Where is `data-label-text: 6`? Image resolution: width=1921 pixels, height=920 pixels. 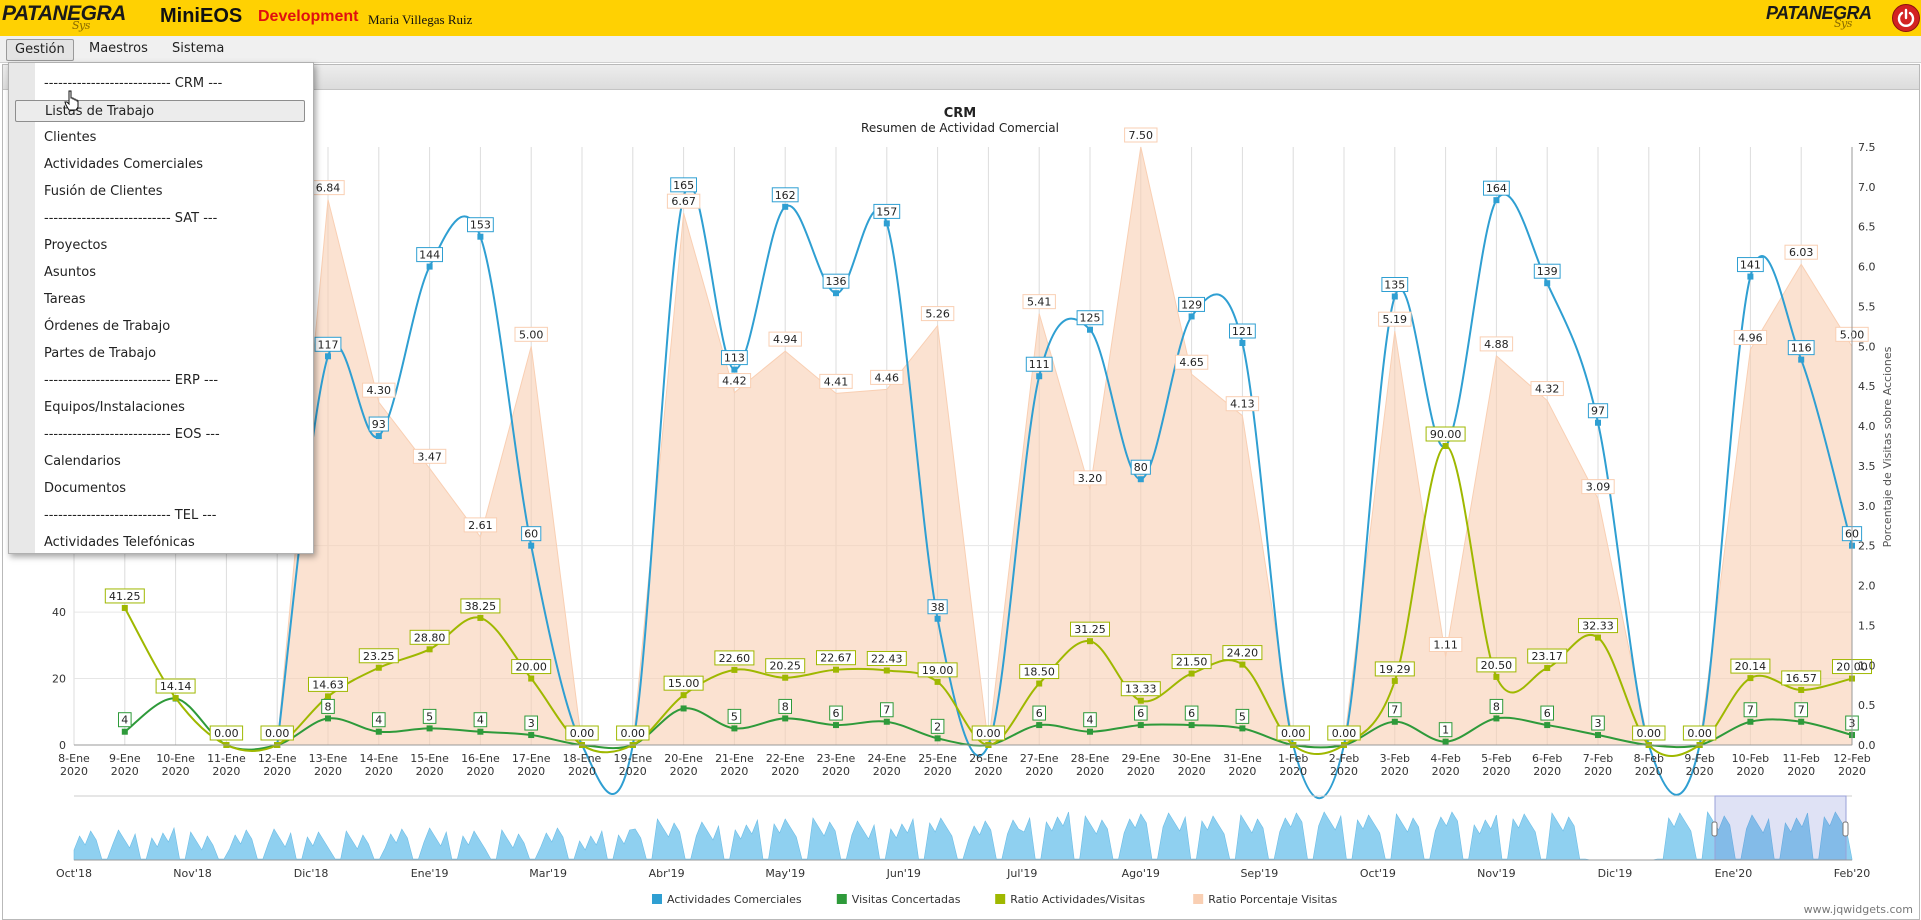
data-label-text: 6 is located at coordinates (1039, 713).